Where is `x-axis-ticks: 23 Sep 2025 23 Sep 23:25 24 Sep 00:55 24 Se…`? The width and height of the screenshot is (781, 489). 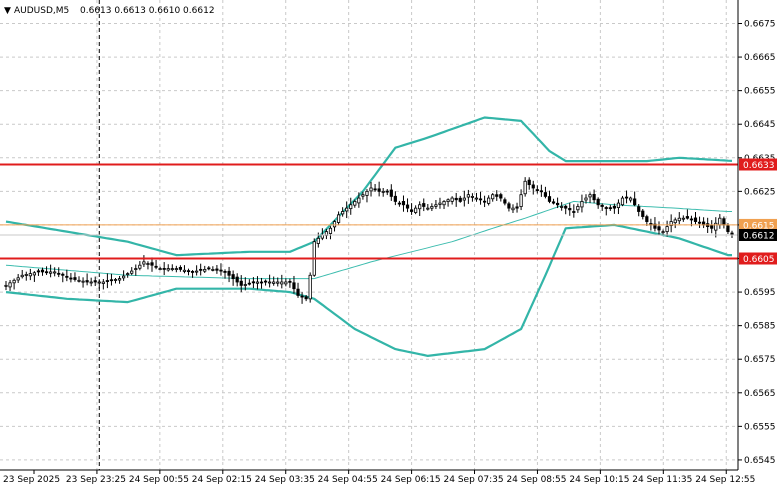
x-axis-ticks: 23 Sep 2025 23 Sep 23:25 24 Sep 00:55 24 Se… is located at coordinates (379, 477).